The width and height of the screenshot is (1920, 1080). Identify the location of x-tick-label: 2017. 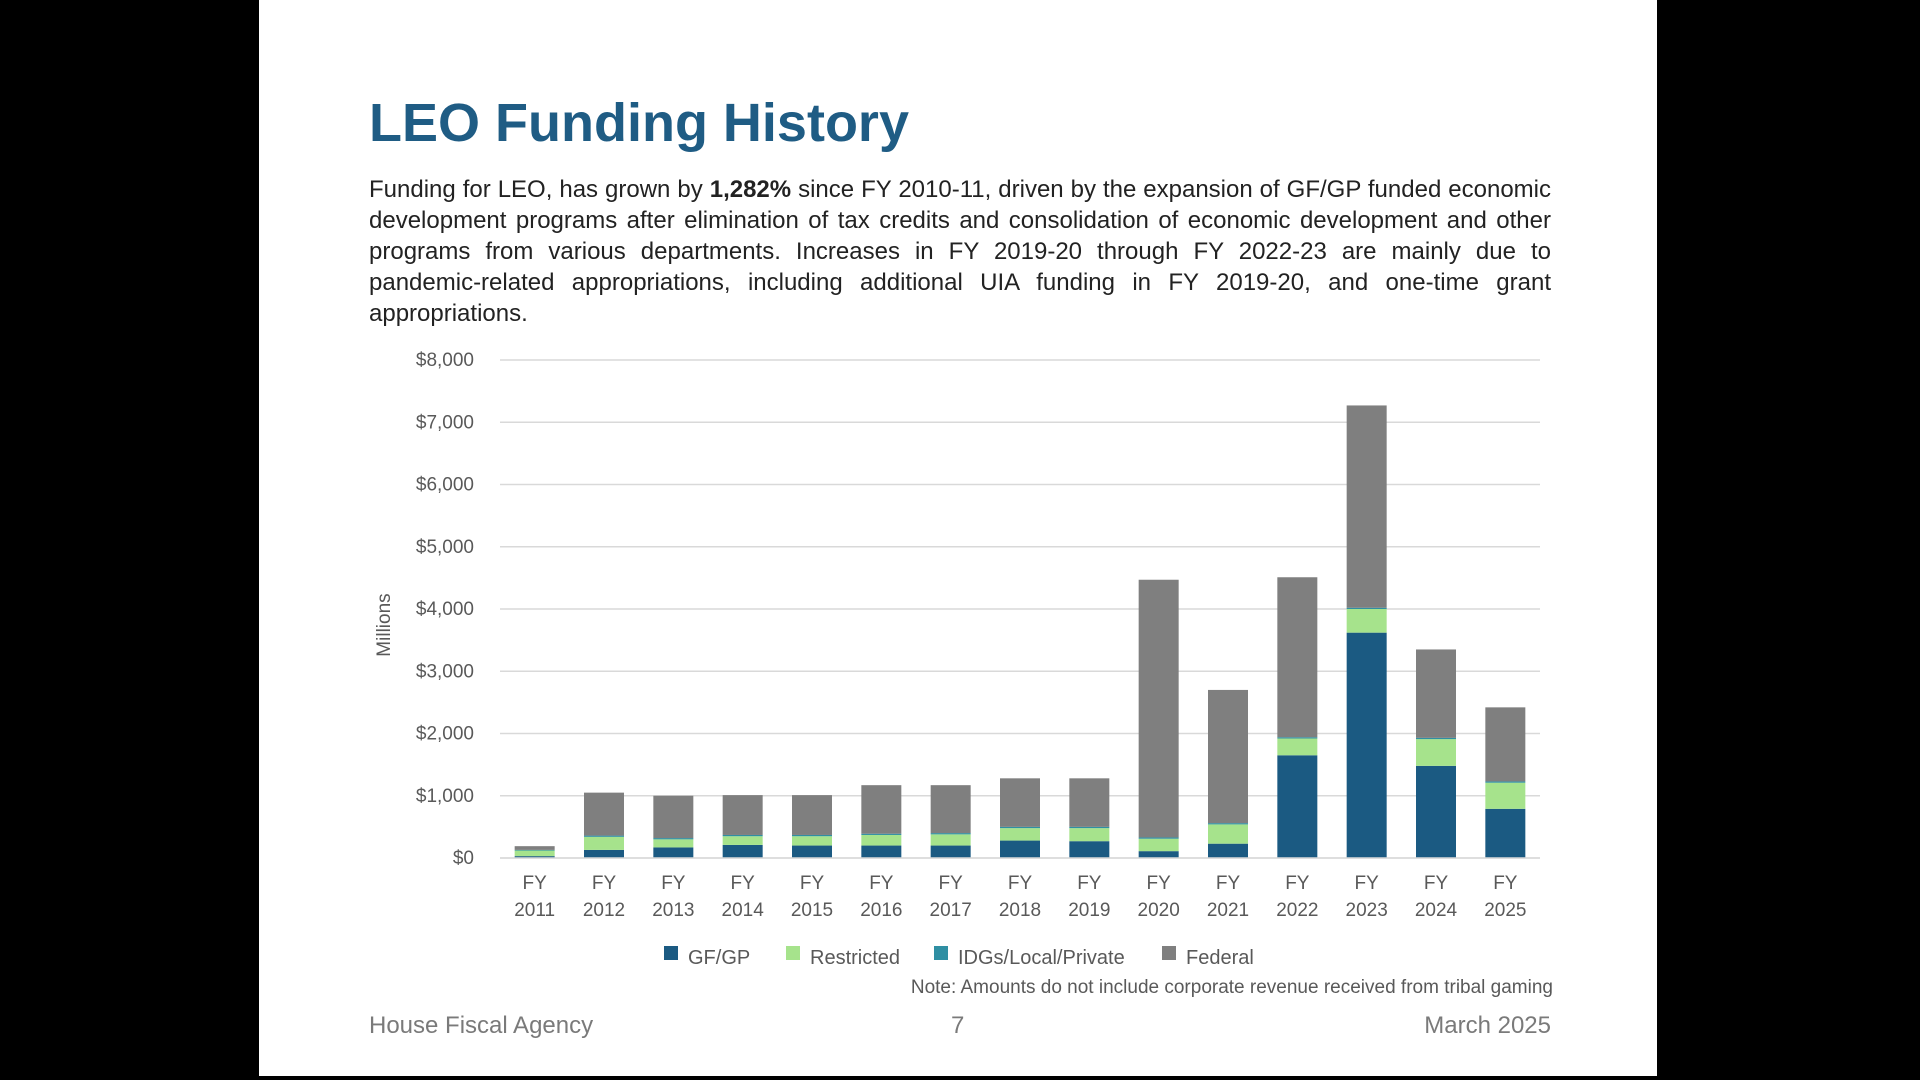
(951, 910).